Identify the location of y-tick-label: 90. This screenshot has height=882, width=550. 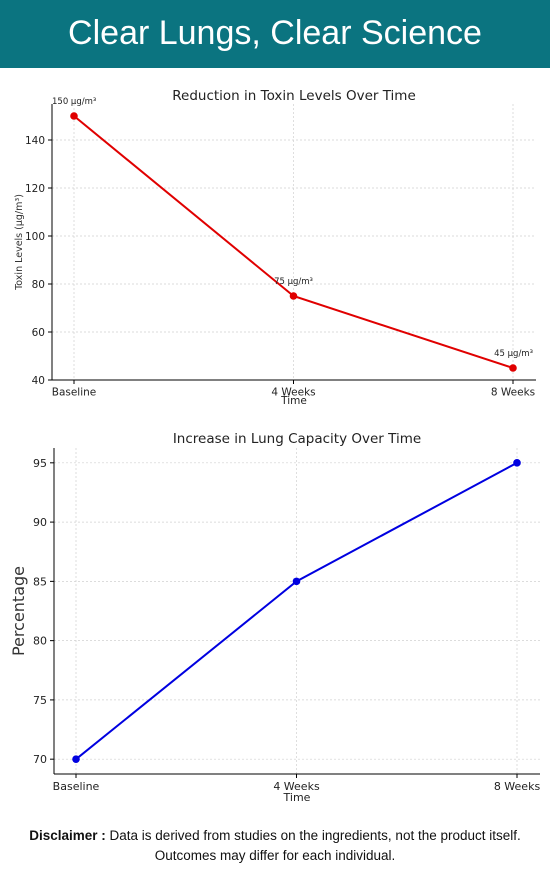
(40, 522).